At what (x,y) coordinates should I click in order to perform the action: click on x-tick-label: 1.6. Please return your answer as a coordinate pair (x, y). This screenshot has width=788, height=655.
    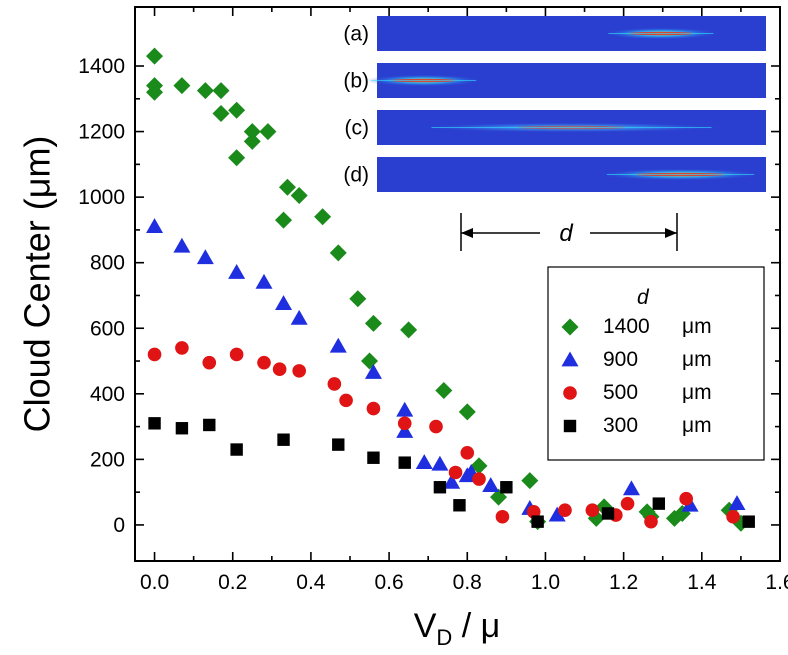
    Looking at the image, I should click on (776, 582).